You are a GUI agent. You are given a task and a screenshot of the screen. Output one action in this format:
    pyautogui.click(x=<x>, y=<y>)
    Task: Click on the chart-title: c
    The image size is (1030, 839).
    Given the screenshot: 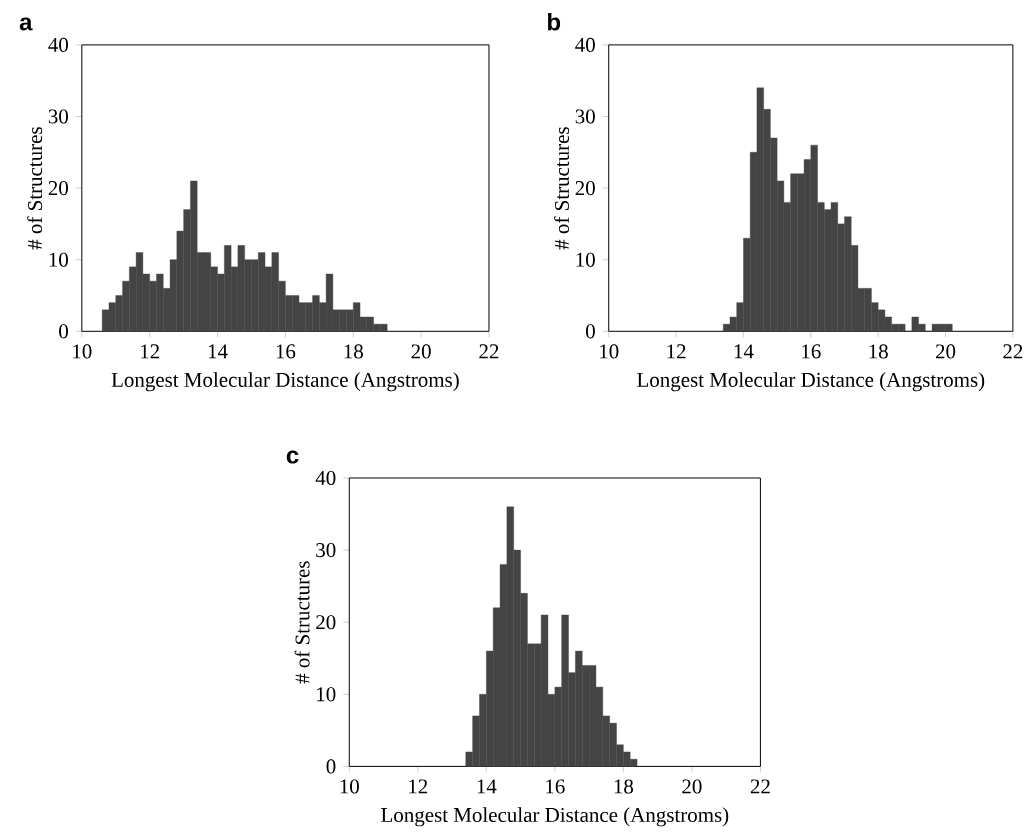 What is the action you would take?
    pyautogui.click(x=292, y=457)
    